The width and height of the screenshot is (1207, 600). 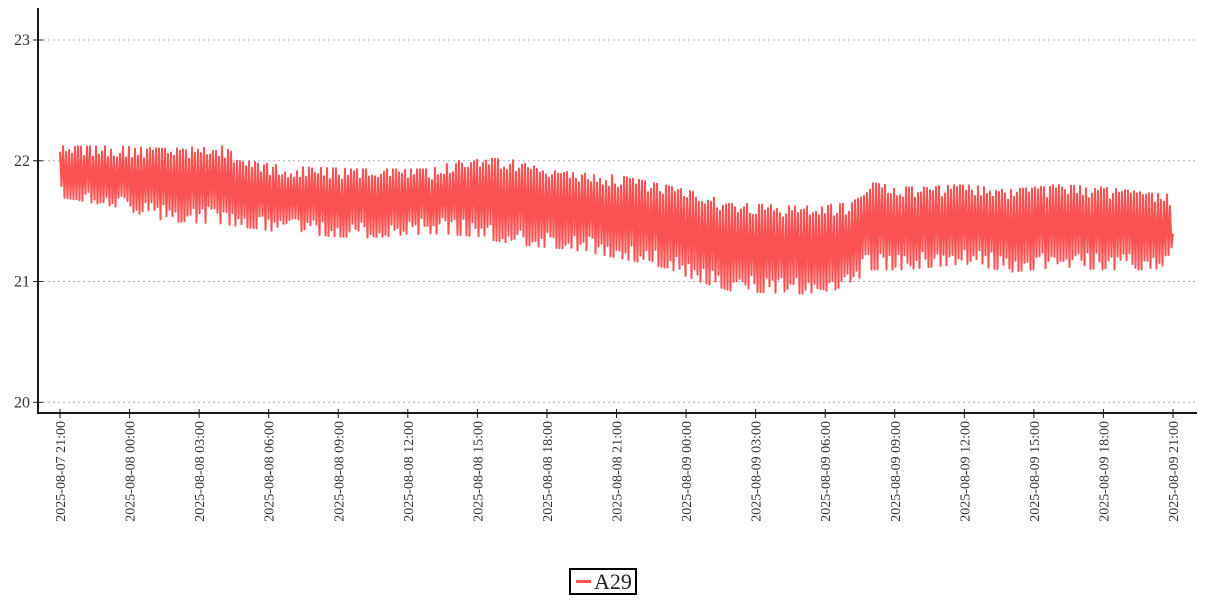 What do you see at coordinates (687, 471) in the screenshot?
I see `x-tick-label: 2025-08-09 00:00` at bounding box center [687, 471].